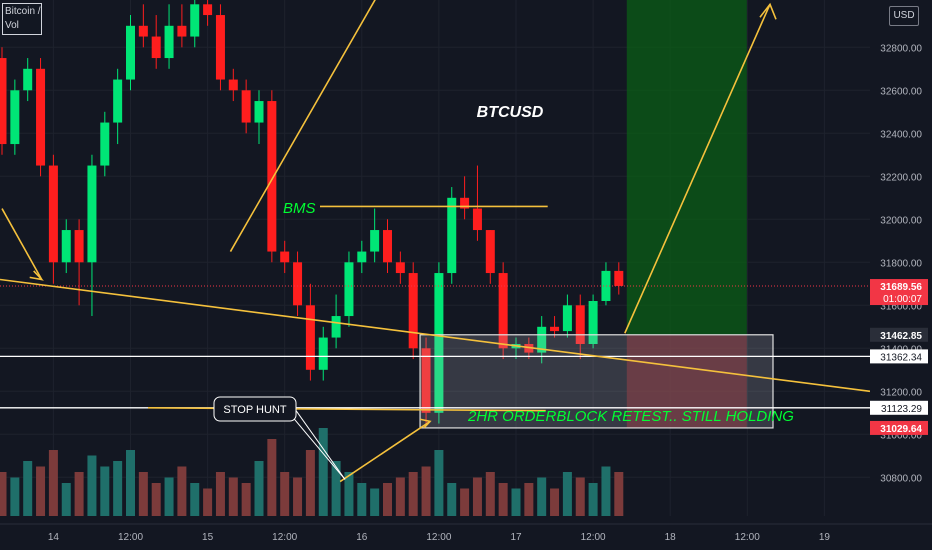 The width and height of the screenshot is (932, 550). I want to click on chart-title: BTCUSD, so click(510, 112).